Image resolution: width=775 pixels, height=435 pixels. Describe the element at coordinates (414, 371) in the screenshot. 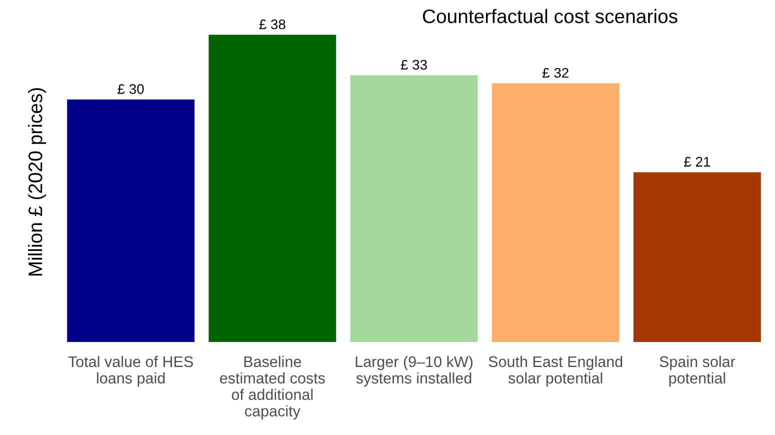

I see `x-tick-label: Larger (9–10 kW) systems installed` at that location.